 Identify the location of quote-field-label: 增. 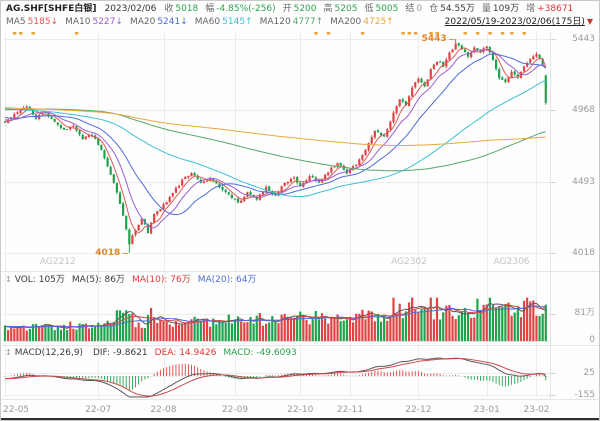
(531, 9).